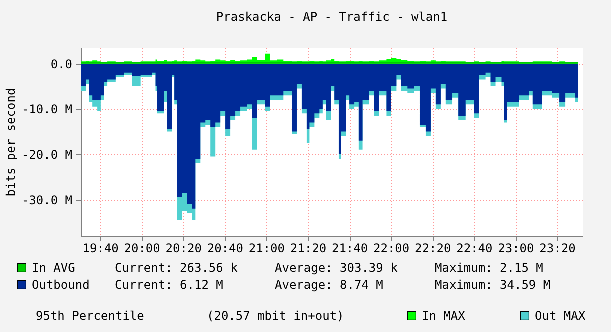  Describe the element at coordinates (489, 268) in the screenshot. I see `text: Maximum: 2.15 M` at that location.